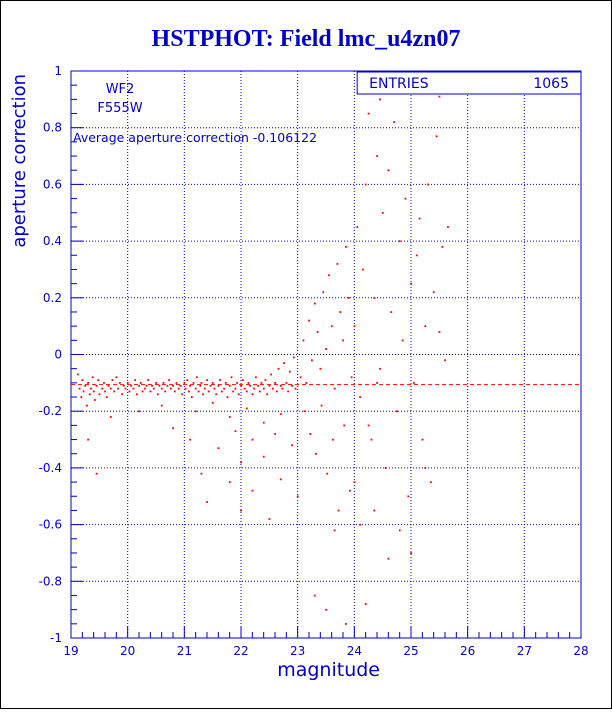  What do you see at coordinates (328, 670) in the screenshot?
I see `x-axis-label: magnitude` at bounding box center [328, 670].